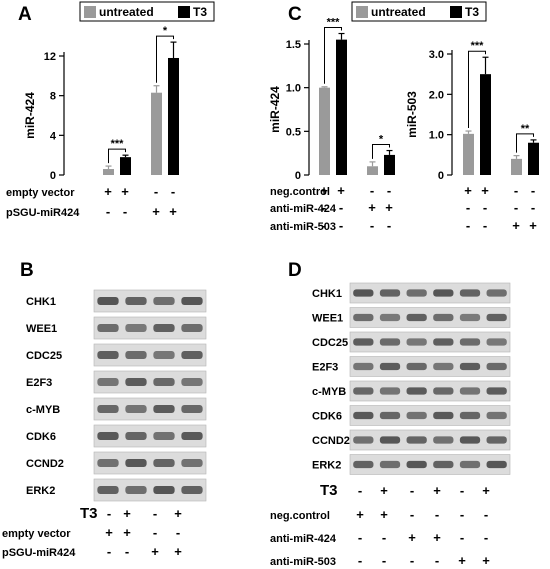 Image resolution: width=550 pixels, height=569 pixels. I want to click on y-axis-label: miR-503, so click(412, 114).